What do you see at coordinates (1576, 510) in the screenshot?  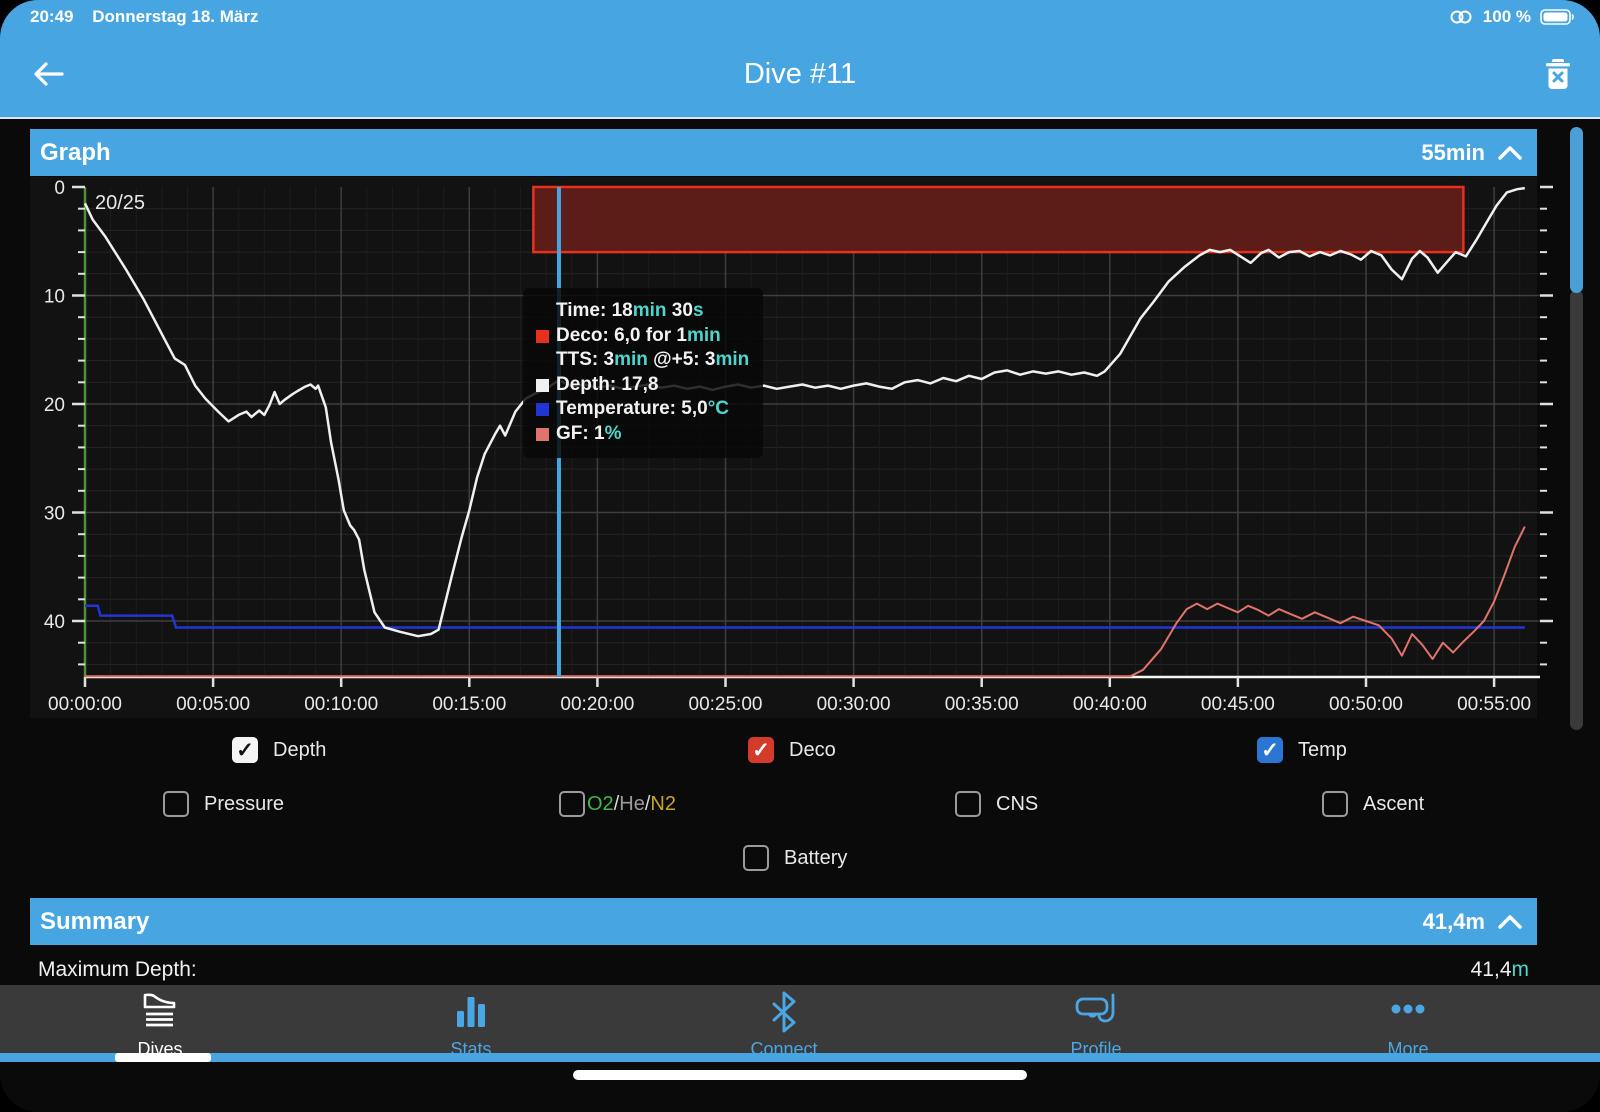 I see `scrollbar-track` at bounding box center [1576, 510].